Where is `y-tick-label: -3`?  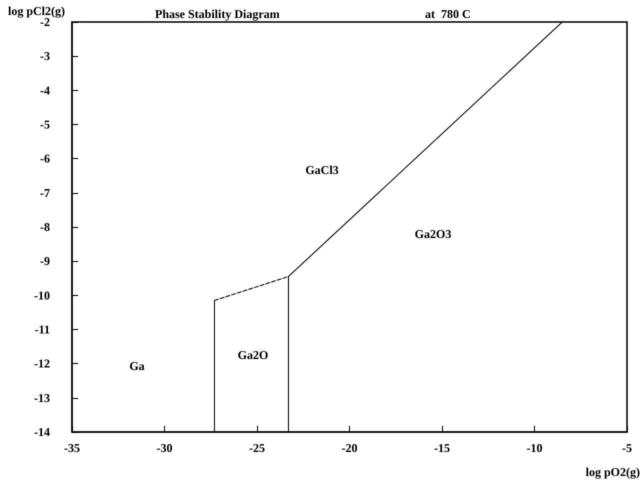
y-tick-label: -3 is located at coordinates (45, 56).